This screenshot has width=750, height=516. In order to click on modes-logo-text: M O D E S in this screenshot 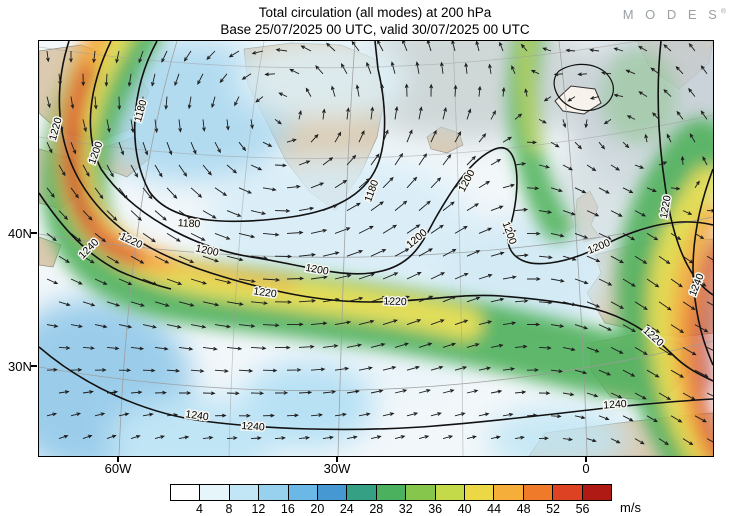, I will do `click(671, 14)`.